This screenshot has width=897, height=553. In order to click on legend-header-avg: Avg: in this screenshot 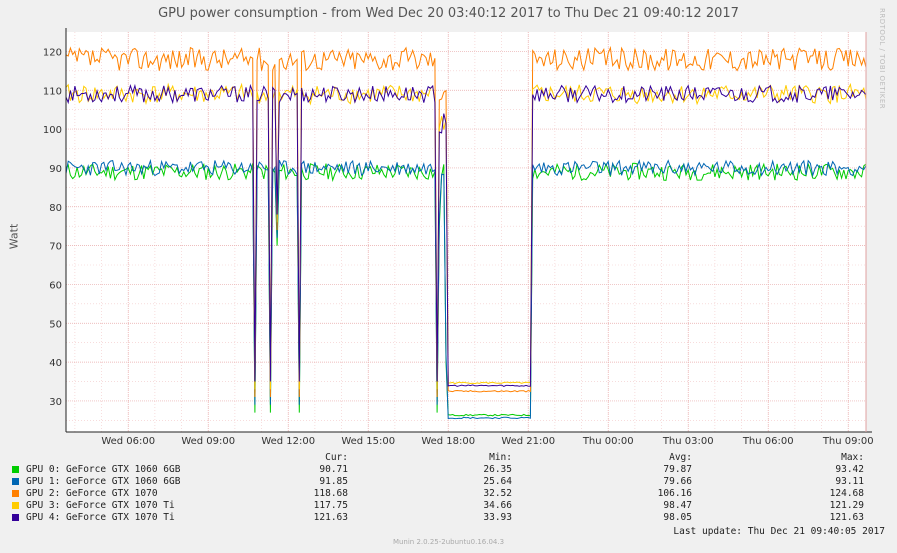, I will do `click(680, 457)`.